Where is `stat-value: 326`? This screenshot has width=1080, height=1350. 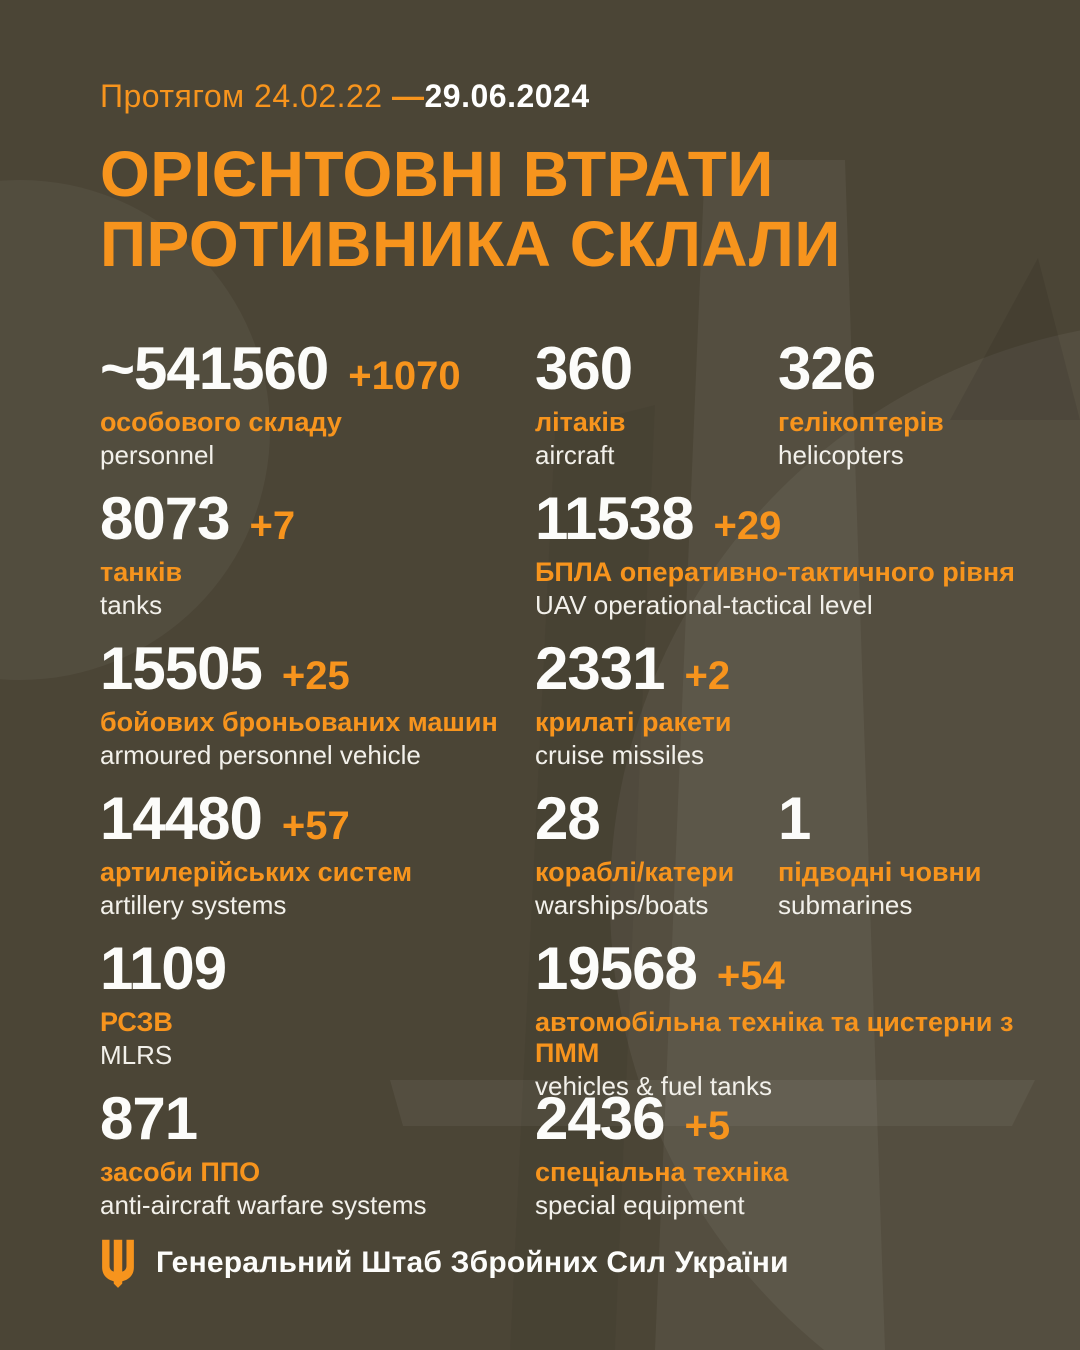
stat-value: 326 is located at coordinates (827, 368).